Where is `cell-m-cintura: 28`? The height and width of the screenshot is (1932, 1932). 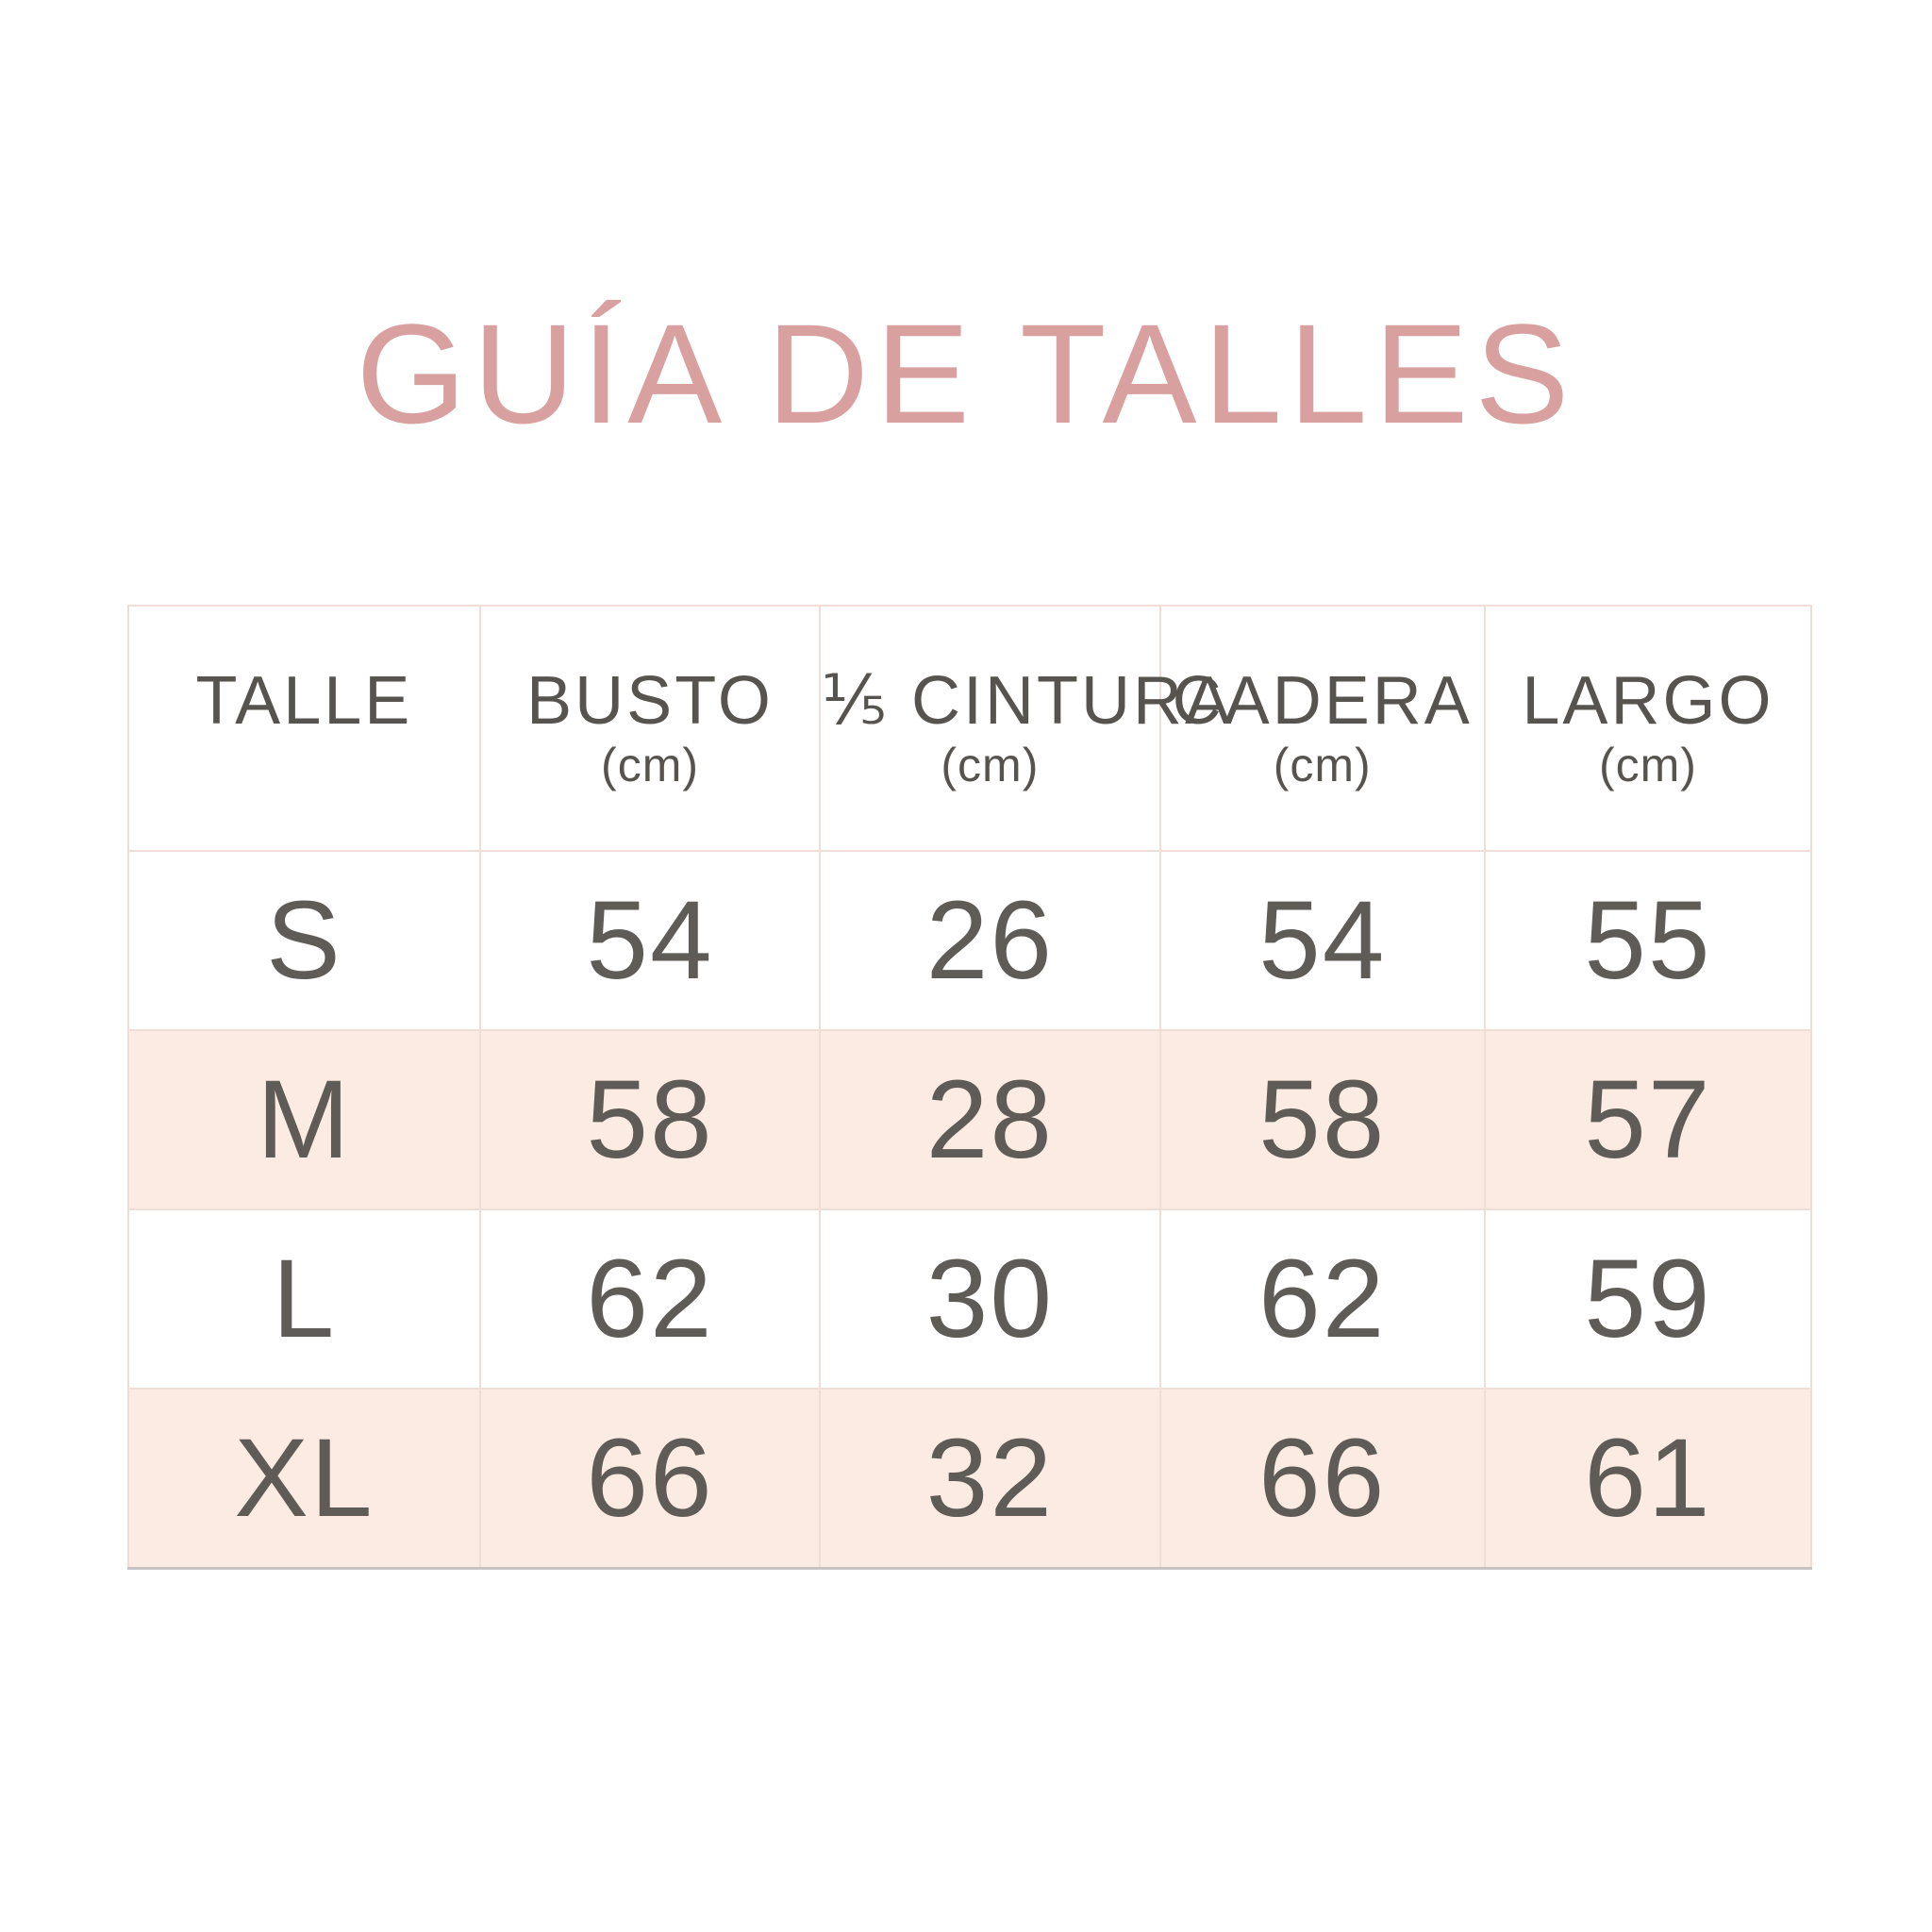 cell-m-cintura: 28 is located at coordinates (990, 1119).